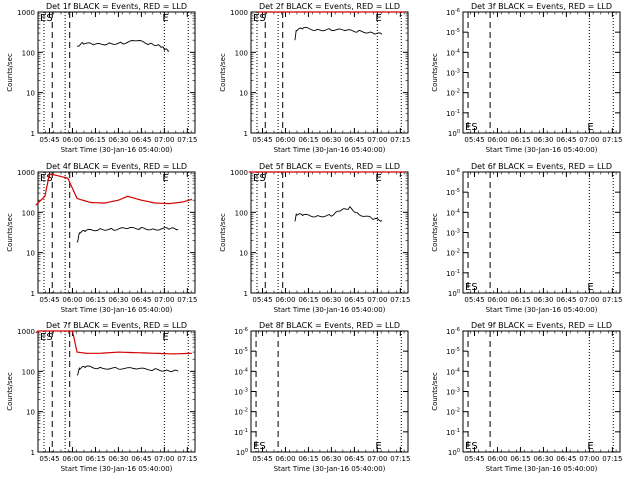 The width and height of the screenshot is (640, 484). Describe the element at coordinates (46, 178) in the screenshot. I see `marker-es-4f: ES` at that location.